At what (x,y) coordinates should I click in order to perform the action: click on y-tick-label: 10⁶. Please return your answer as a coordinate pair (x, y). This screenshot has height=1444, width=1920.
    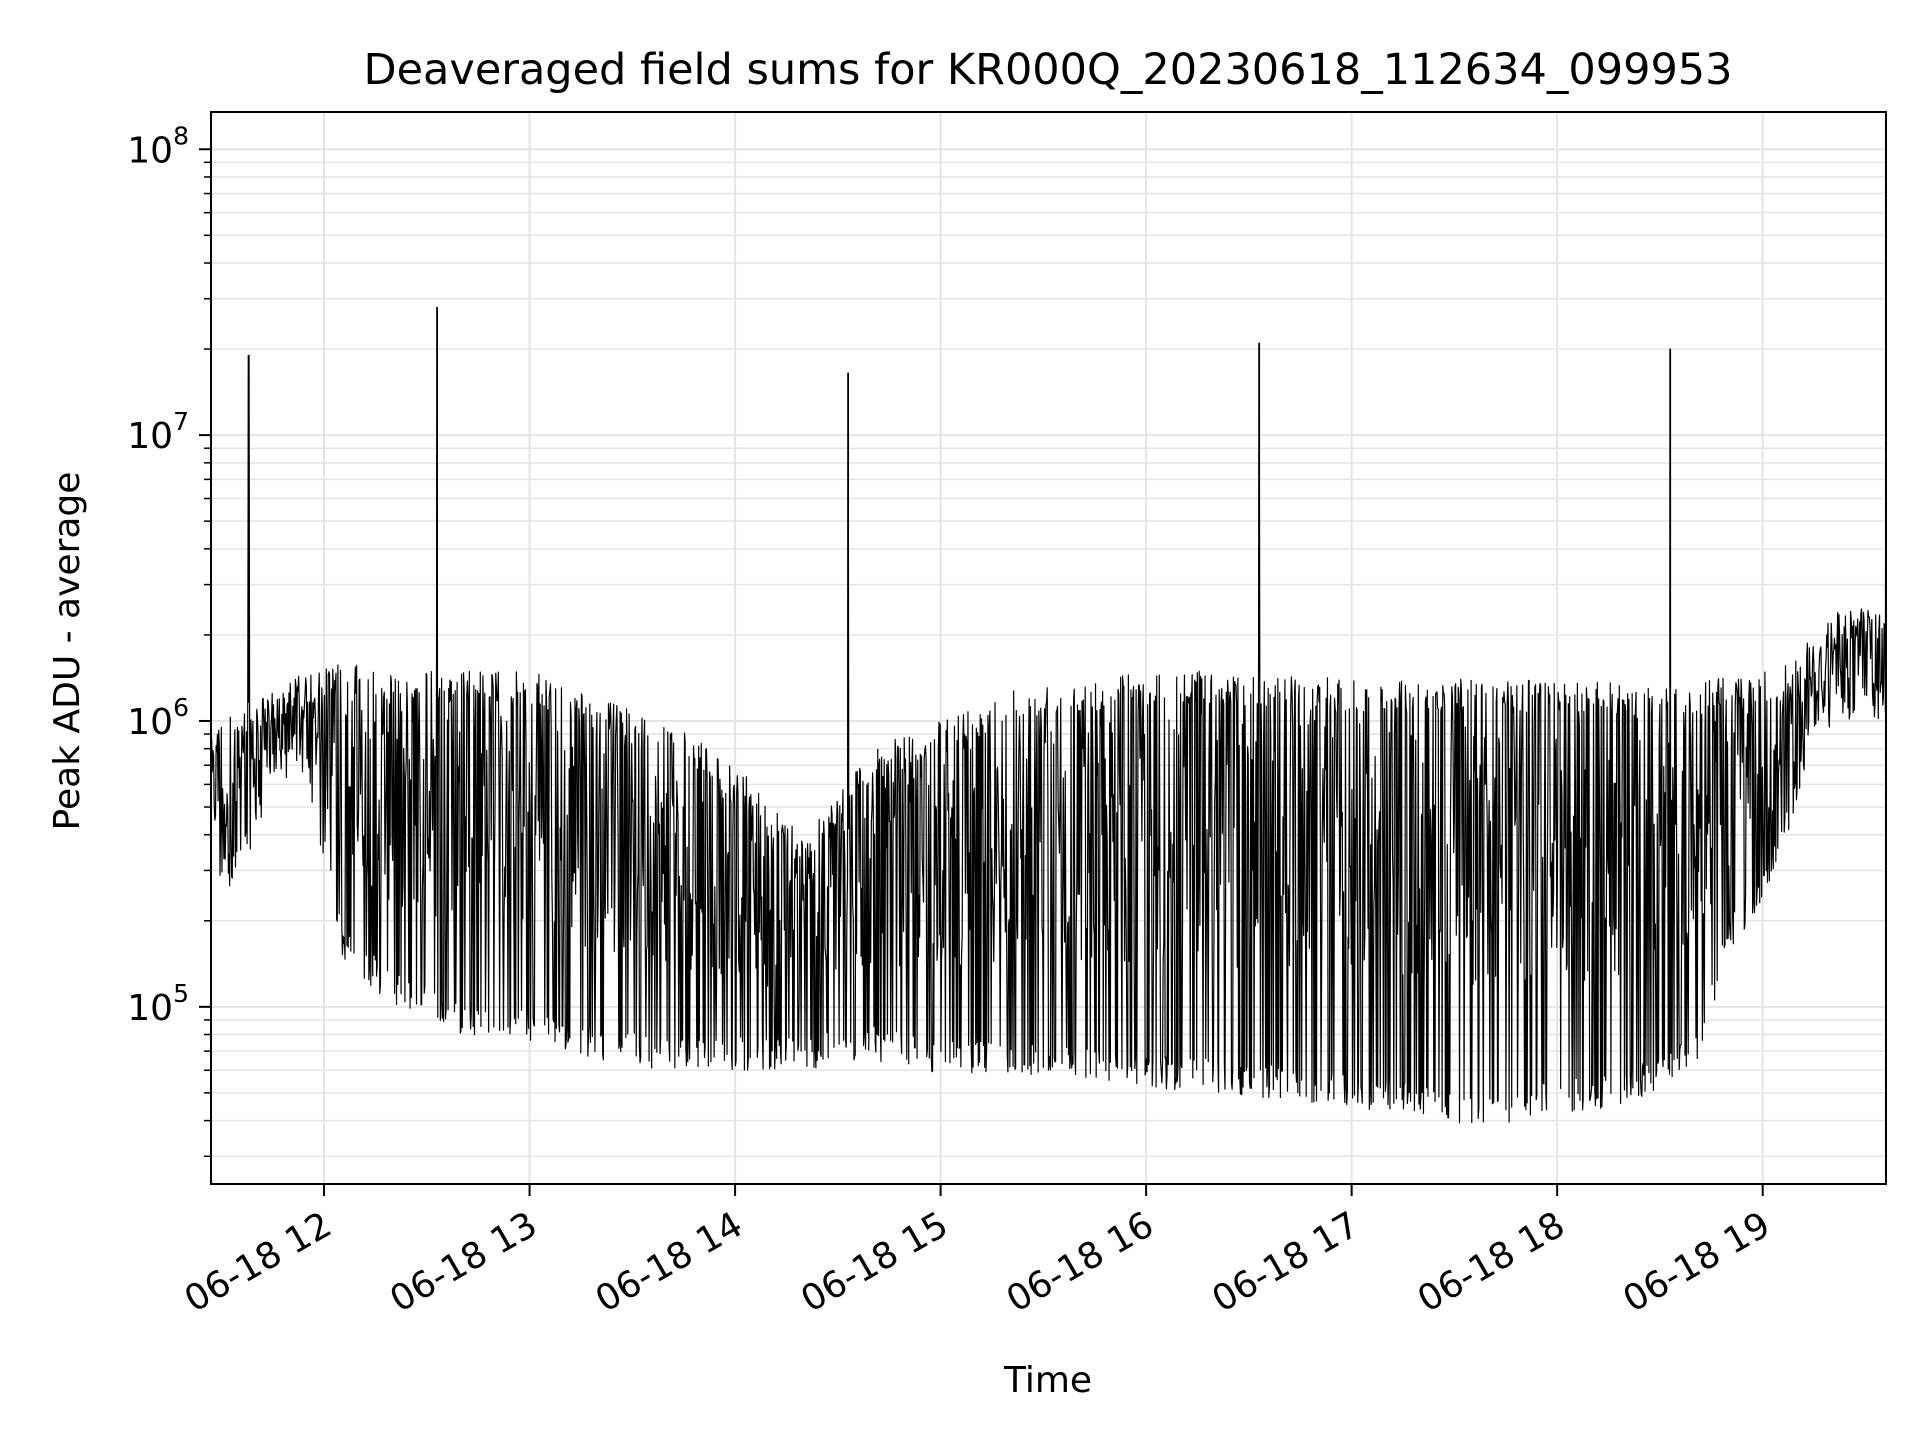
    Looking at the image, I should click on (158, 718).